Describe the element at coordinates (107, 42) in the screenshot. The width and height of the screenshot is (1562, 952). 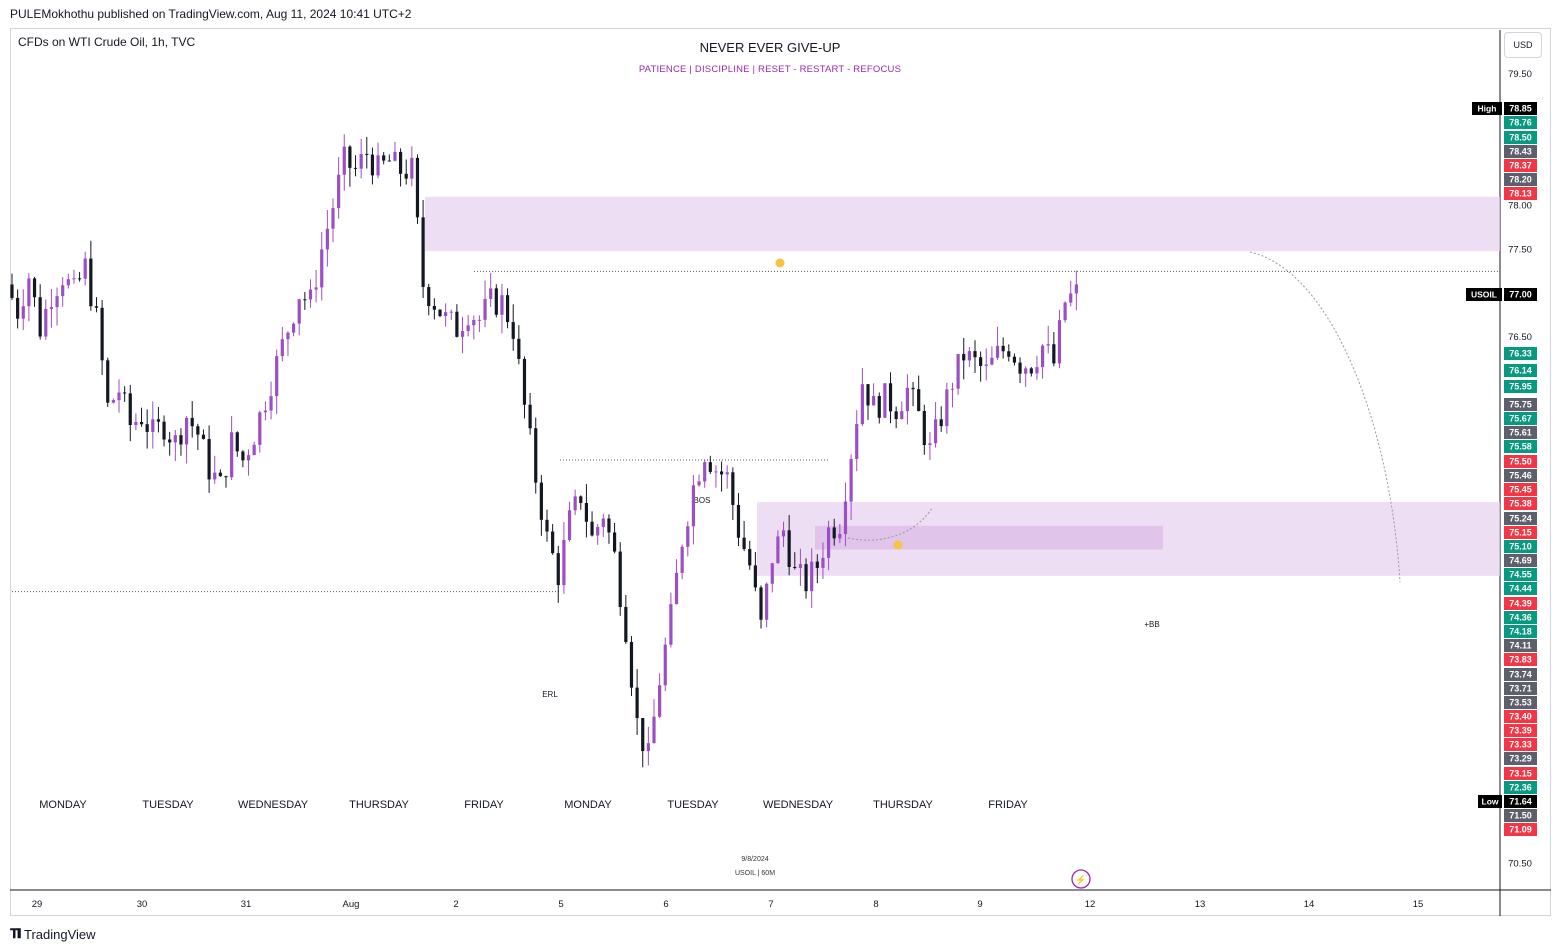
I see `symbol-info: CFDs on WTI Crude Oil, 1h, TVC` at that location.